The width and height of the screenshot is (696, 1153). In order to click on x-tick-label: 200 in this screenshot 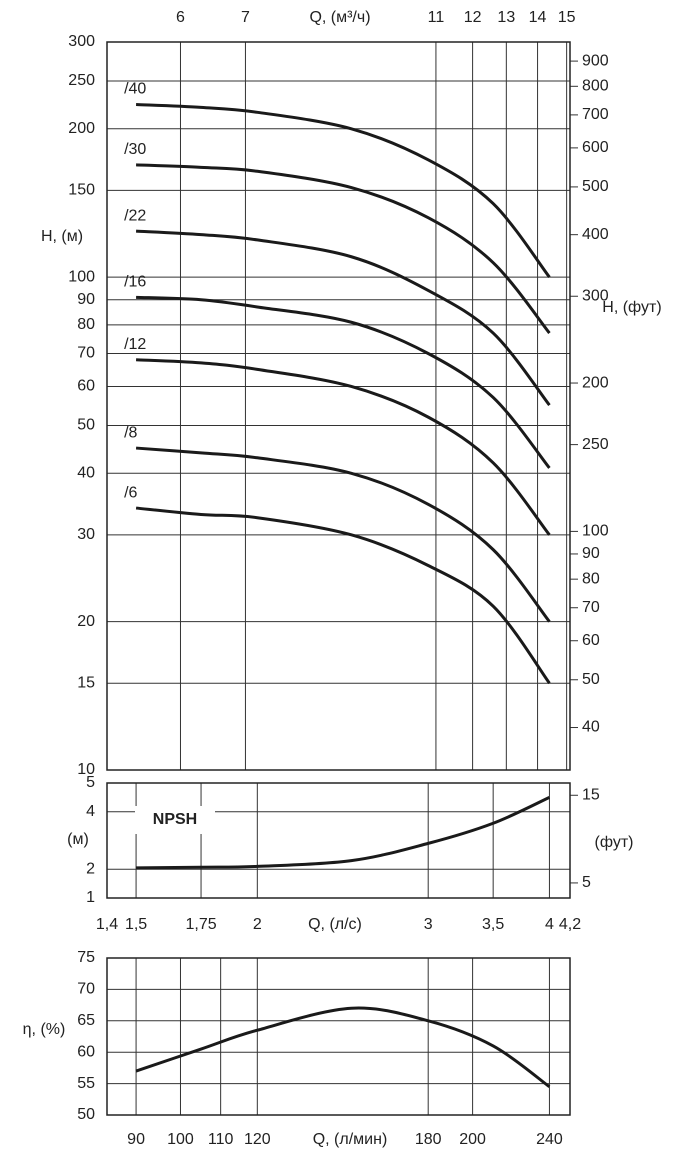, I will do `click(472, 1139)`.